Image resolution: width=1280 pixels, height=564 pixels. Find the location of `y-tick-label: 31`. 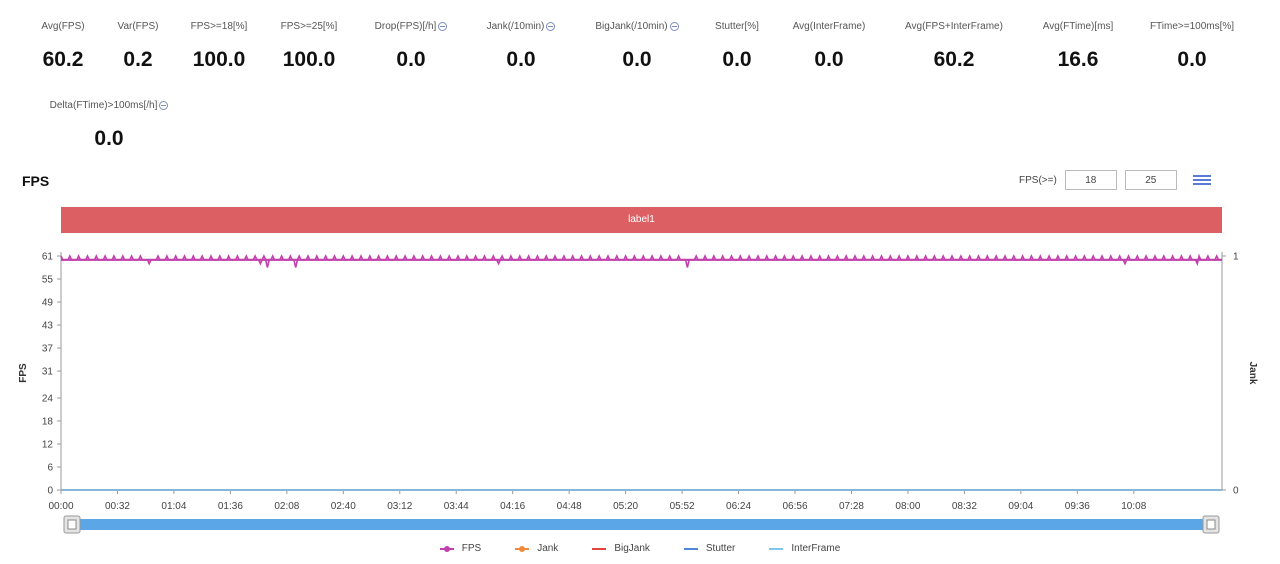

y-tick-label: 31 is located at coordinates (48, 372).